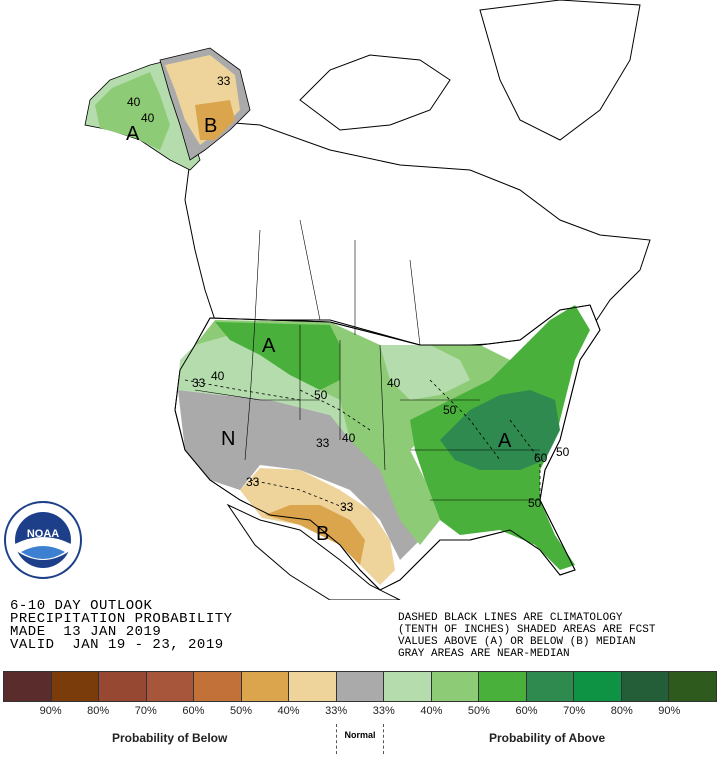 Image resolution: width=719 pixels, height=759 pixels. Describe the element at coordinates (527, 630) in the screenshot. I see `note-line-2: (TENTH OF INCHES) SHADED AREAS ARE FCST` at that location.